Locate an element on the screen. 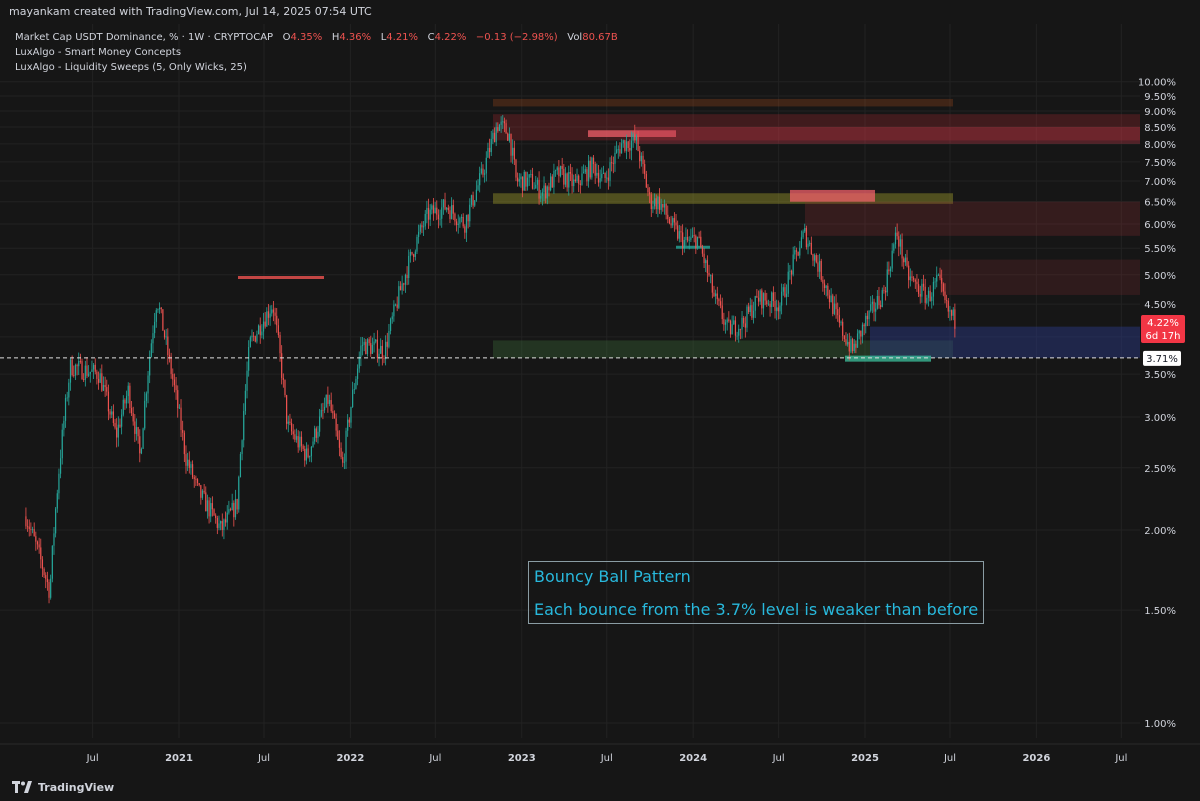  y-tick-label: 5.00% is located at coordinates (1160, 276).